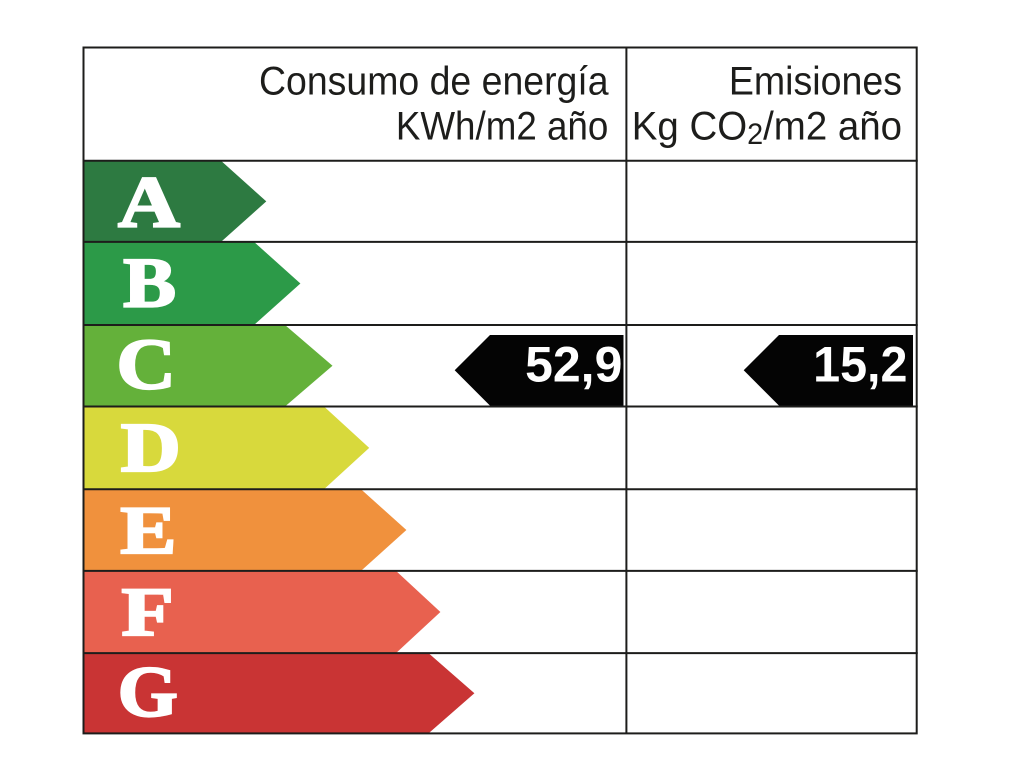 The height and width of the screenshot is (765, 1020). What do you see at coordinates (149, 283) in the screenshot?
I see `svg-text: B` at bounding box center [149, 283].